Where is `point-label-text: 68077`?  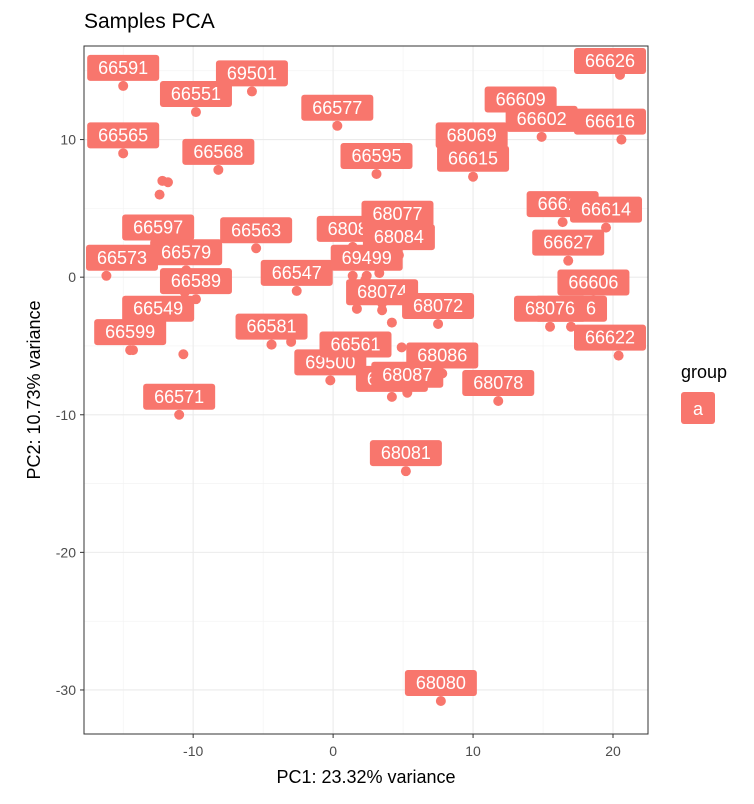
point-label-text: 68077 is located at coordinates (397, 214).